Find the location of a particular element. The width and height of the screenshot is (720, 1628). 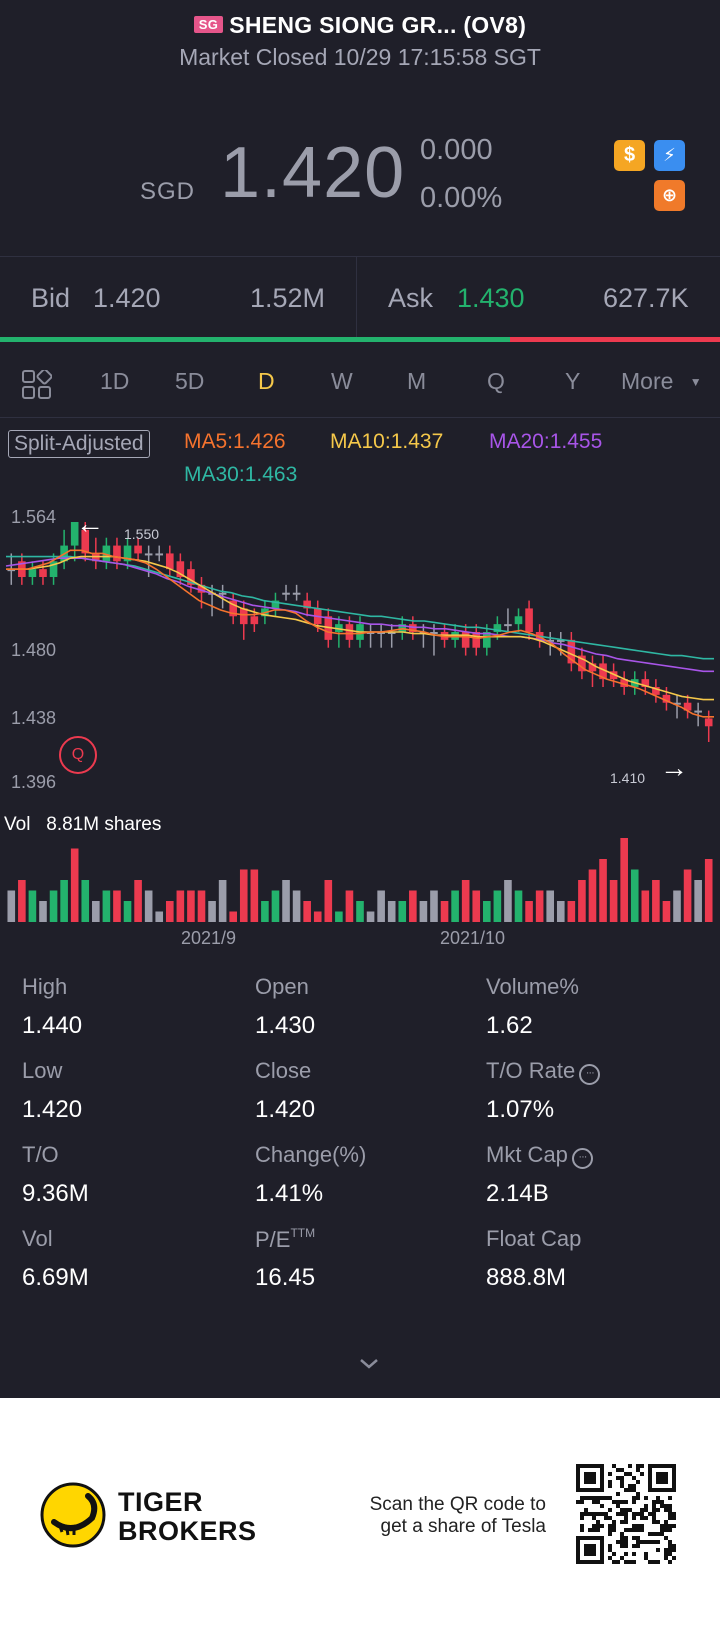

stat-label-to-rate: T/O Rate ··· is located at coordinates (543, 1071).